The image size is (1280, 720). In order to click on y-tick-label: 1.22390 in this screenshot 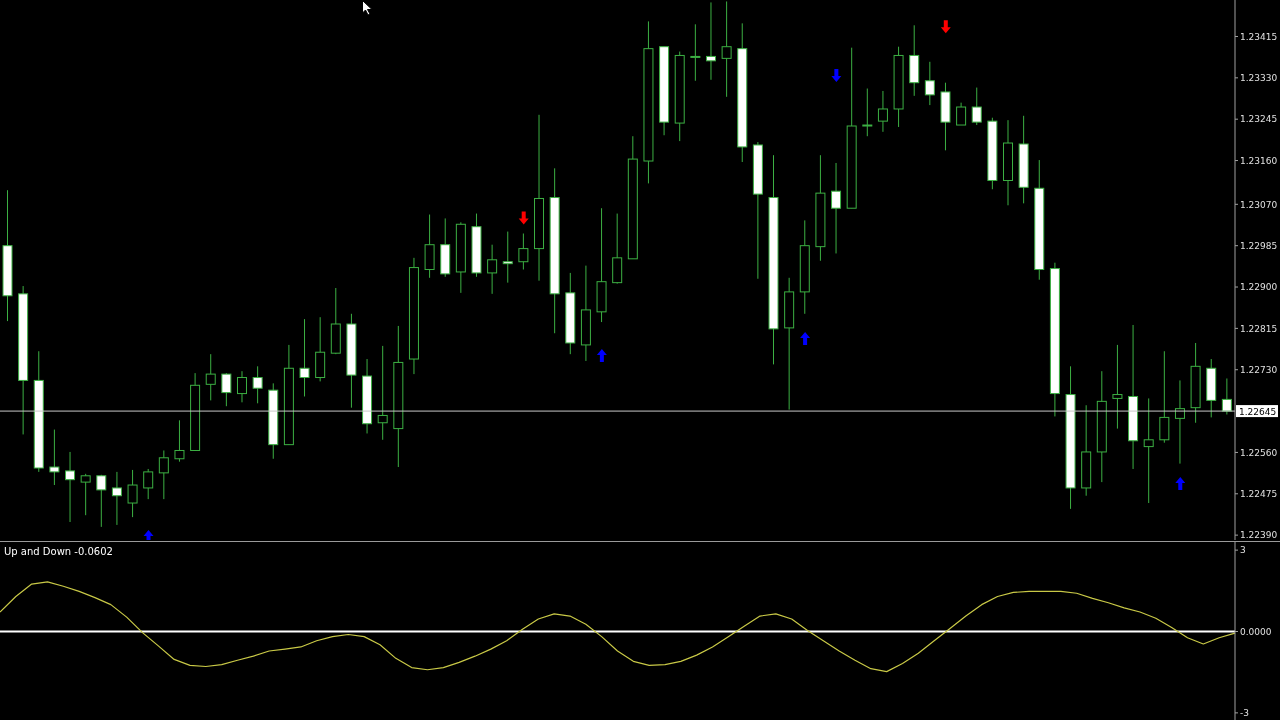, I will do `click(1259, 535)`.